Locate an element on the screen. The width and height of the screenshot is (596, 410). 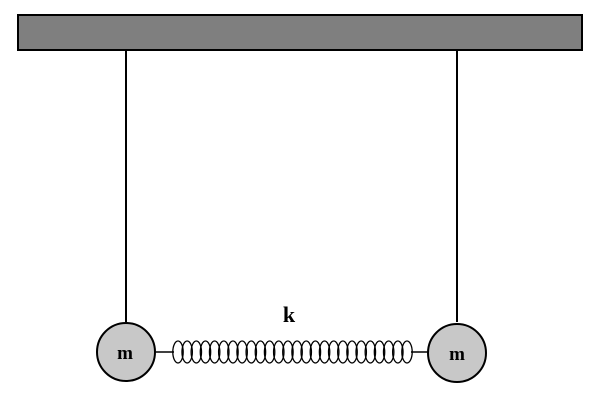
spring-constant-label: k is located at coordinates (289, 314).